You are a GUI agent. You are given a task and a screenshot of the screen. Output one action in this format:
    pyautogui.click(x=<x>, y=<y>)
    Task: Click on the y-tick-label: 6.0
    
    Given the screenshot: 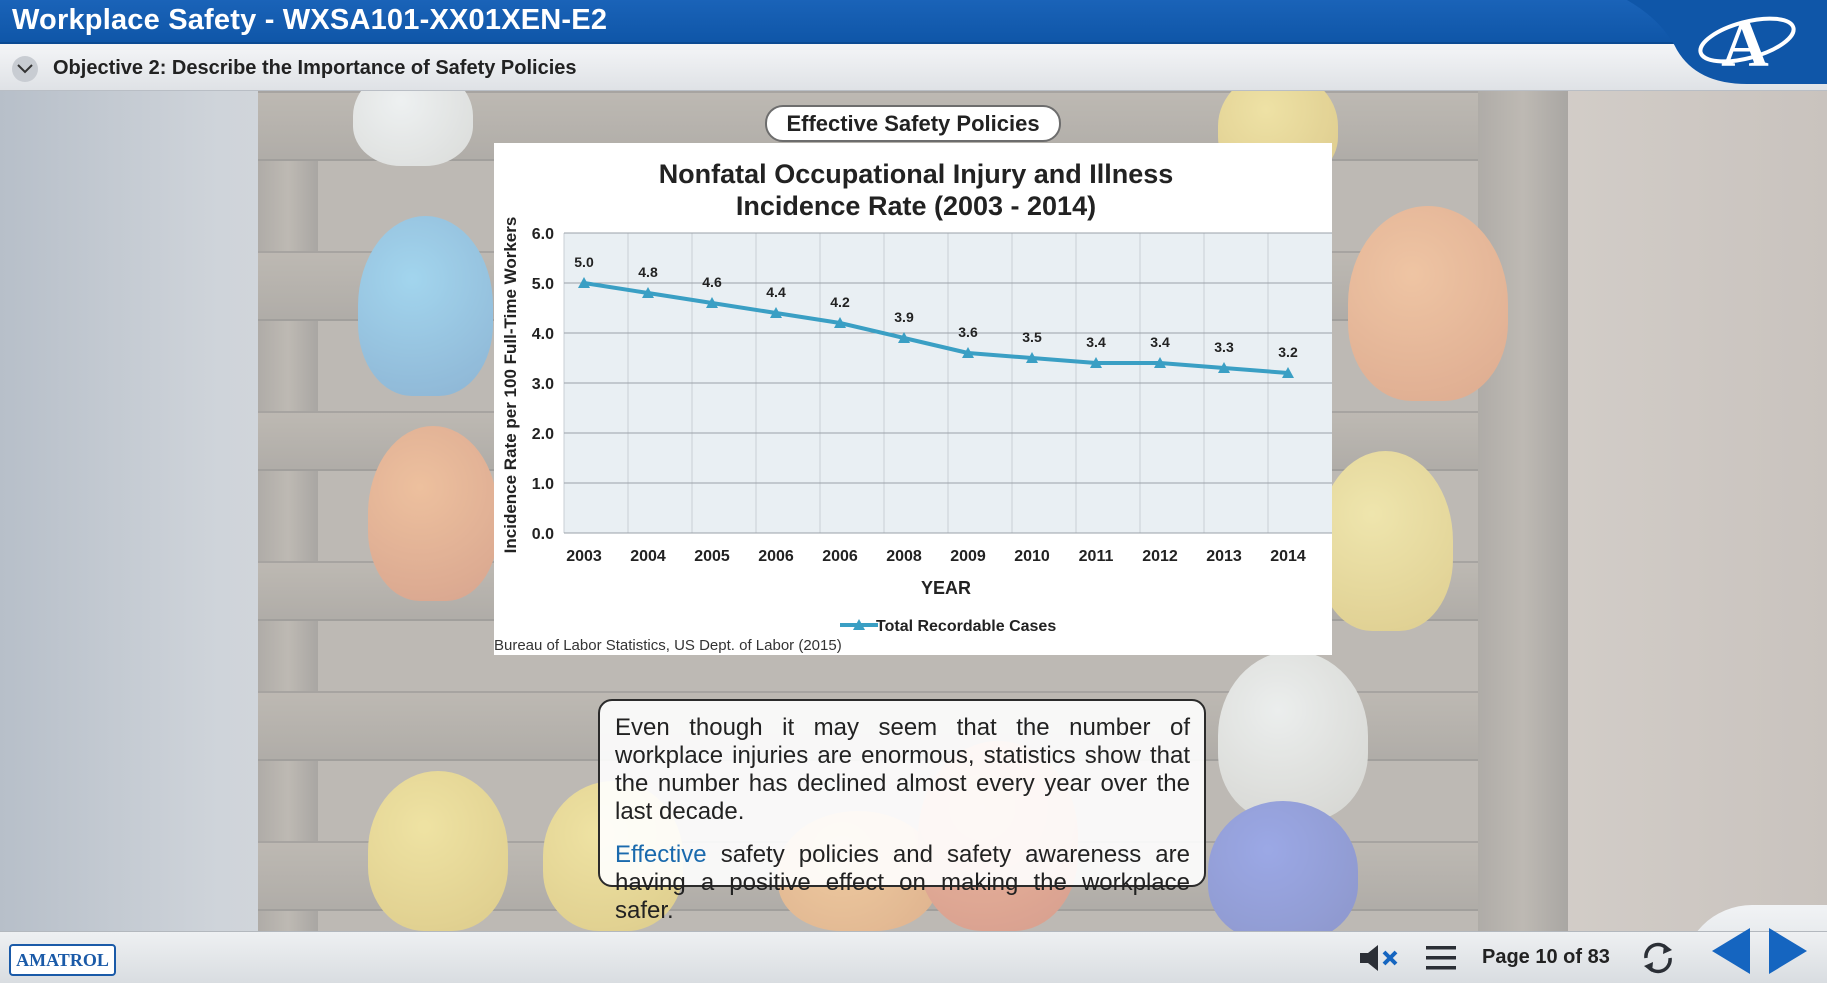 What is the action you would take?
    pyautogui.click(x=543, y=234)
    